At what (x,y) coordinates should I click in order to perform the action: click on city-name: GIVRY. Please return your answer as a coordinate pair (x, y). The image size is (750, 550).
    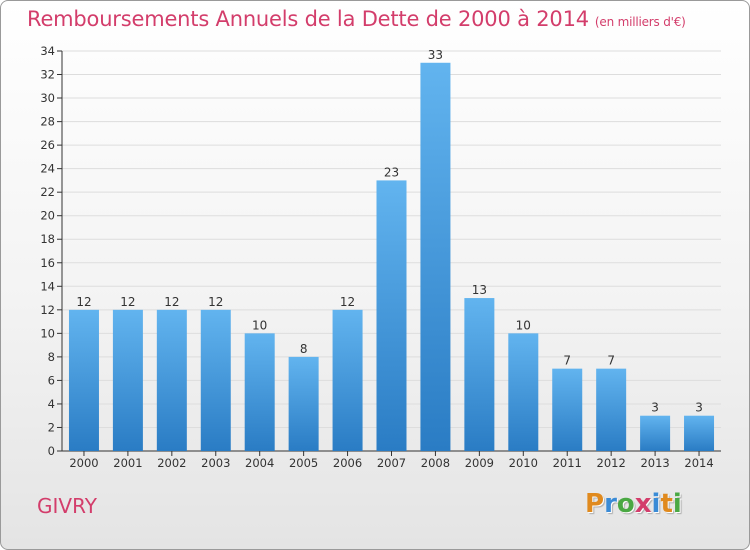
    Looking at the image, I should click on (67, 506).